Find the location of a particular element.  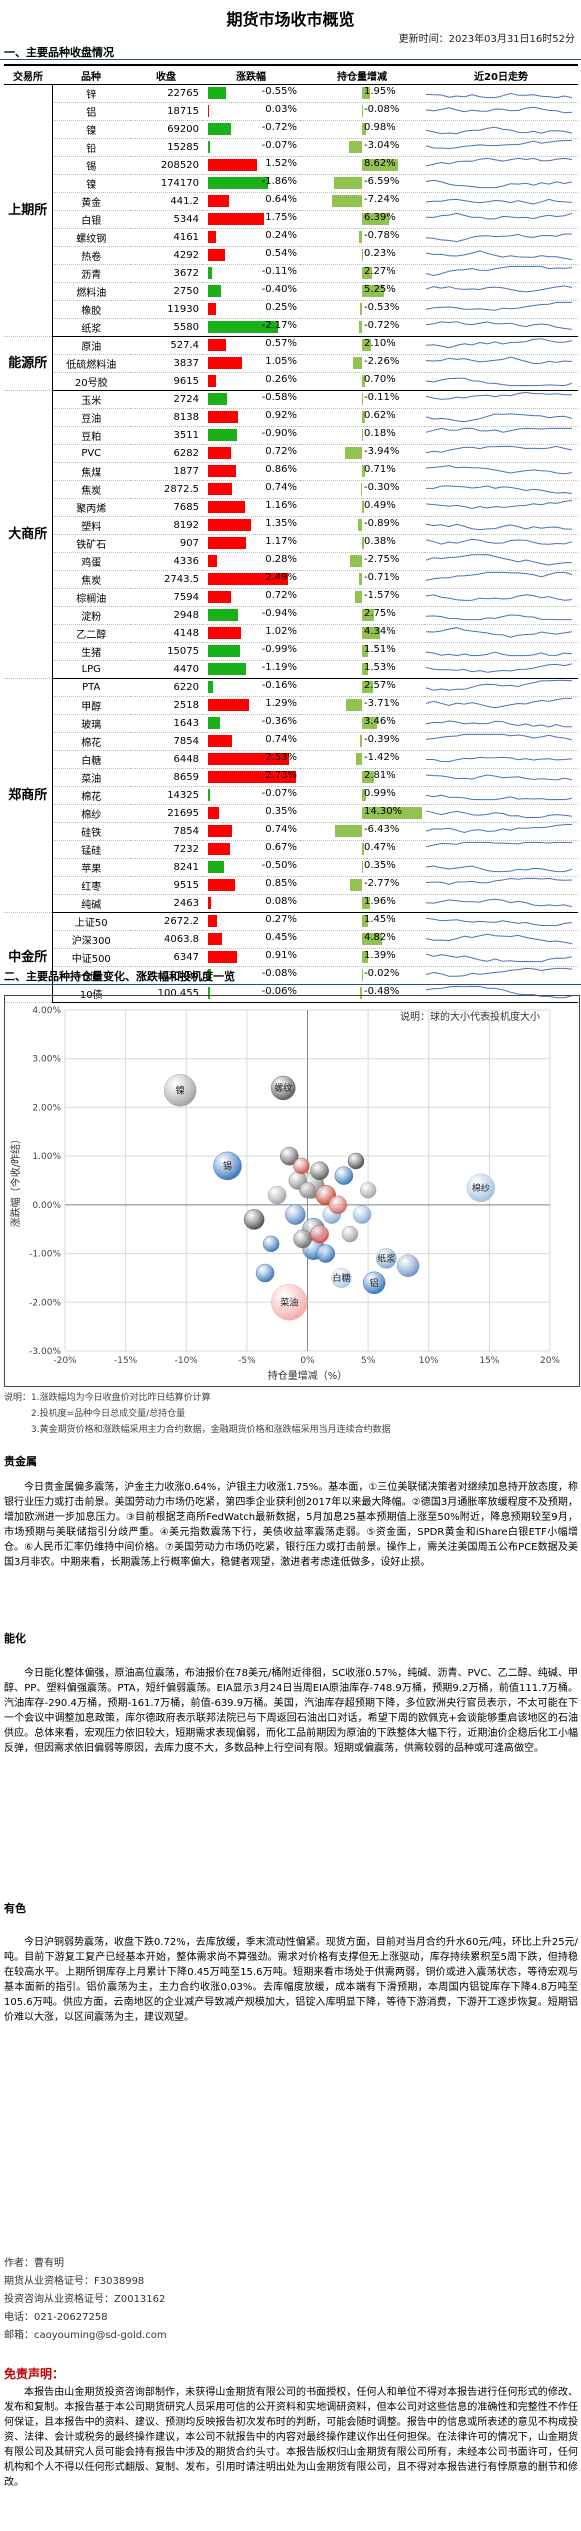

change-value: 0.74% is located at coordinates (281, 487).